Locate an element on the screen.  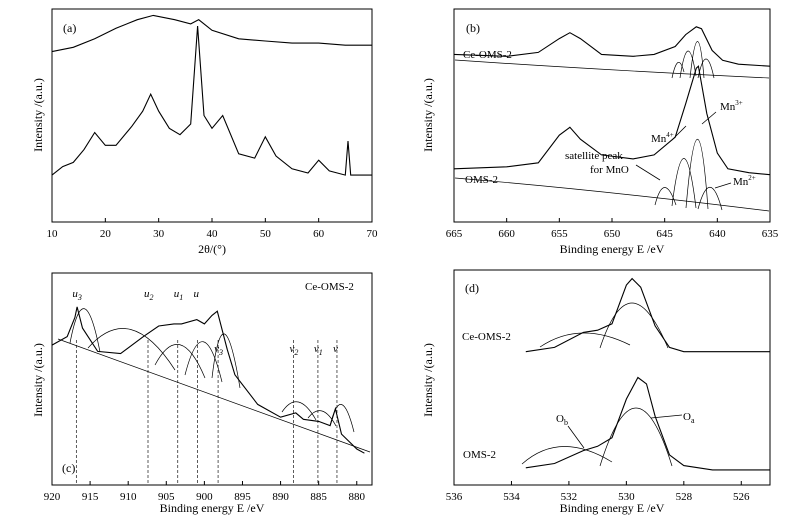
panel-a-label: (a) is located at coordinates (69, 28).